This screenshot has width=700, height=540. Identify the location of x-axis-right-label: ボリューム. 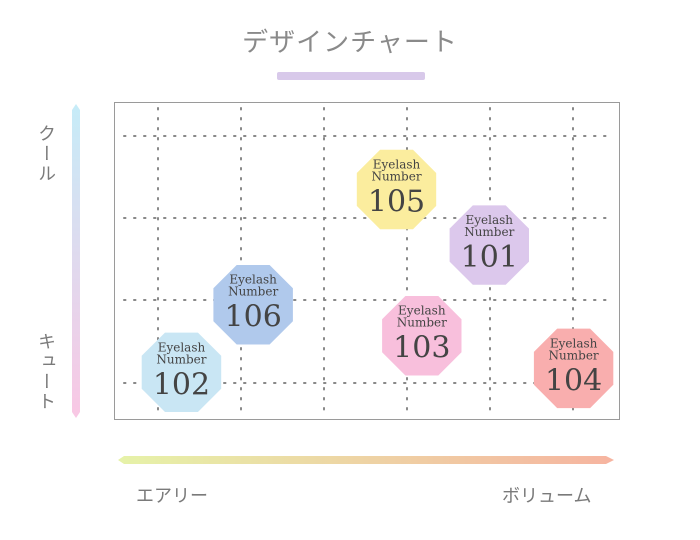
(547, 496).